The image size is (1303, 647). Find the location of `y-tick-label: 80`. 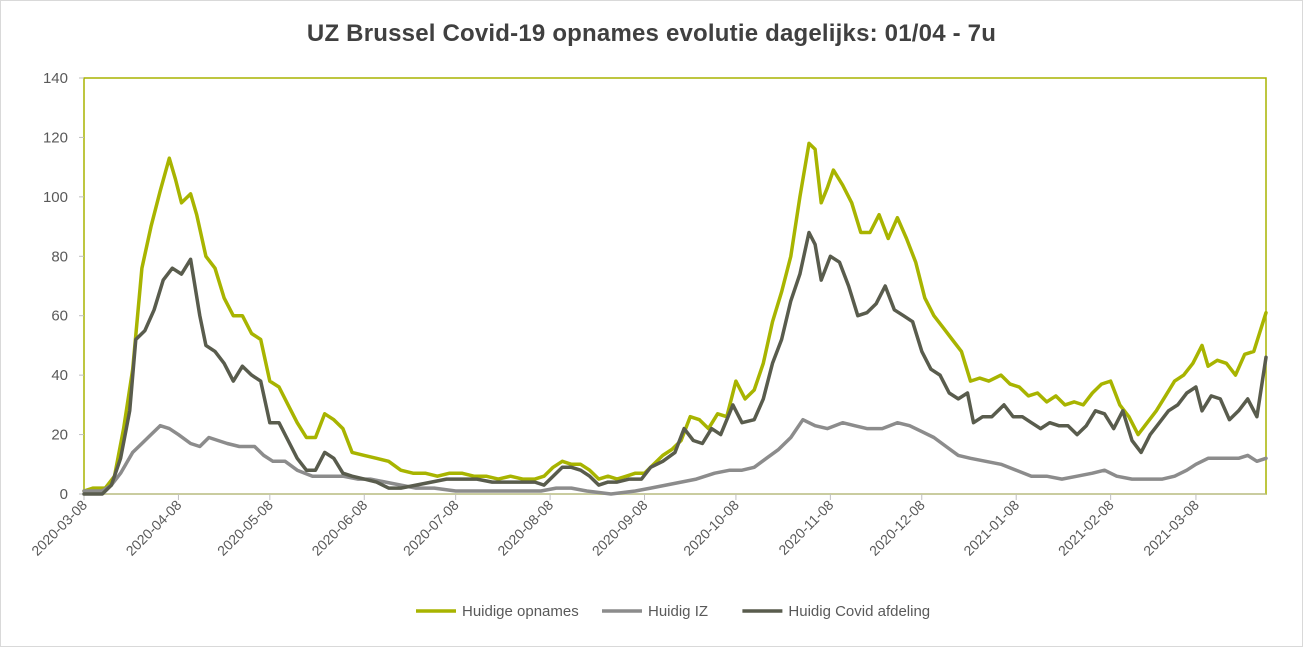

y-tick-label: 80 is located at coordinates (59, 256).